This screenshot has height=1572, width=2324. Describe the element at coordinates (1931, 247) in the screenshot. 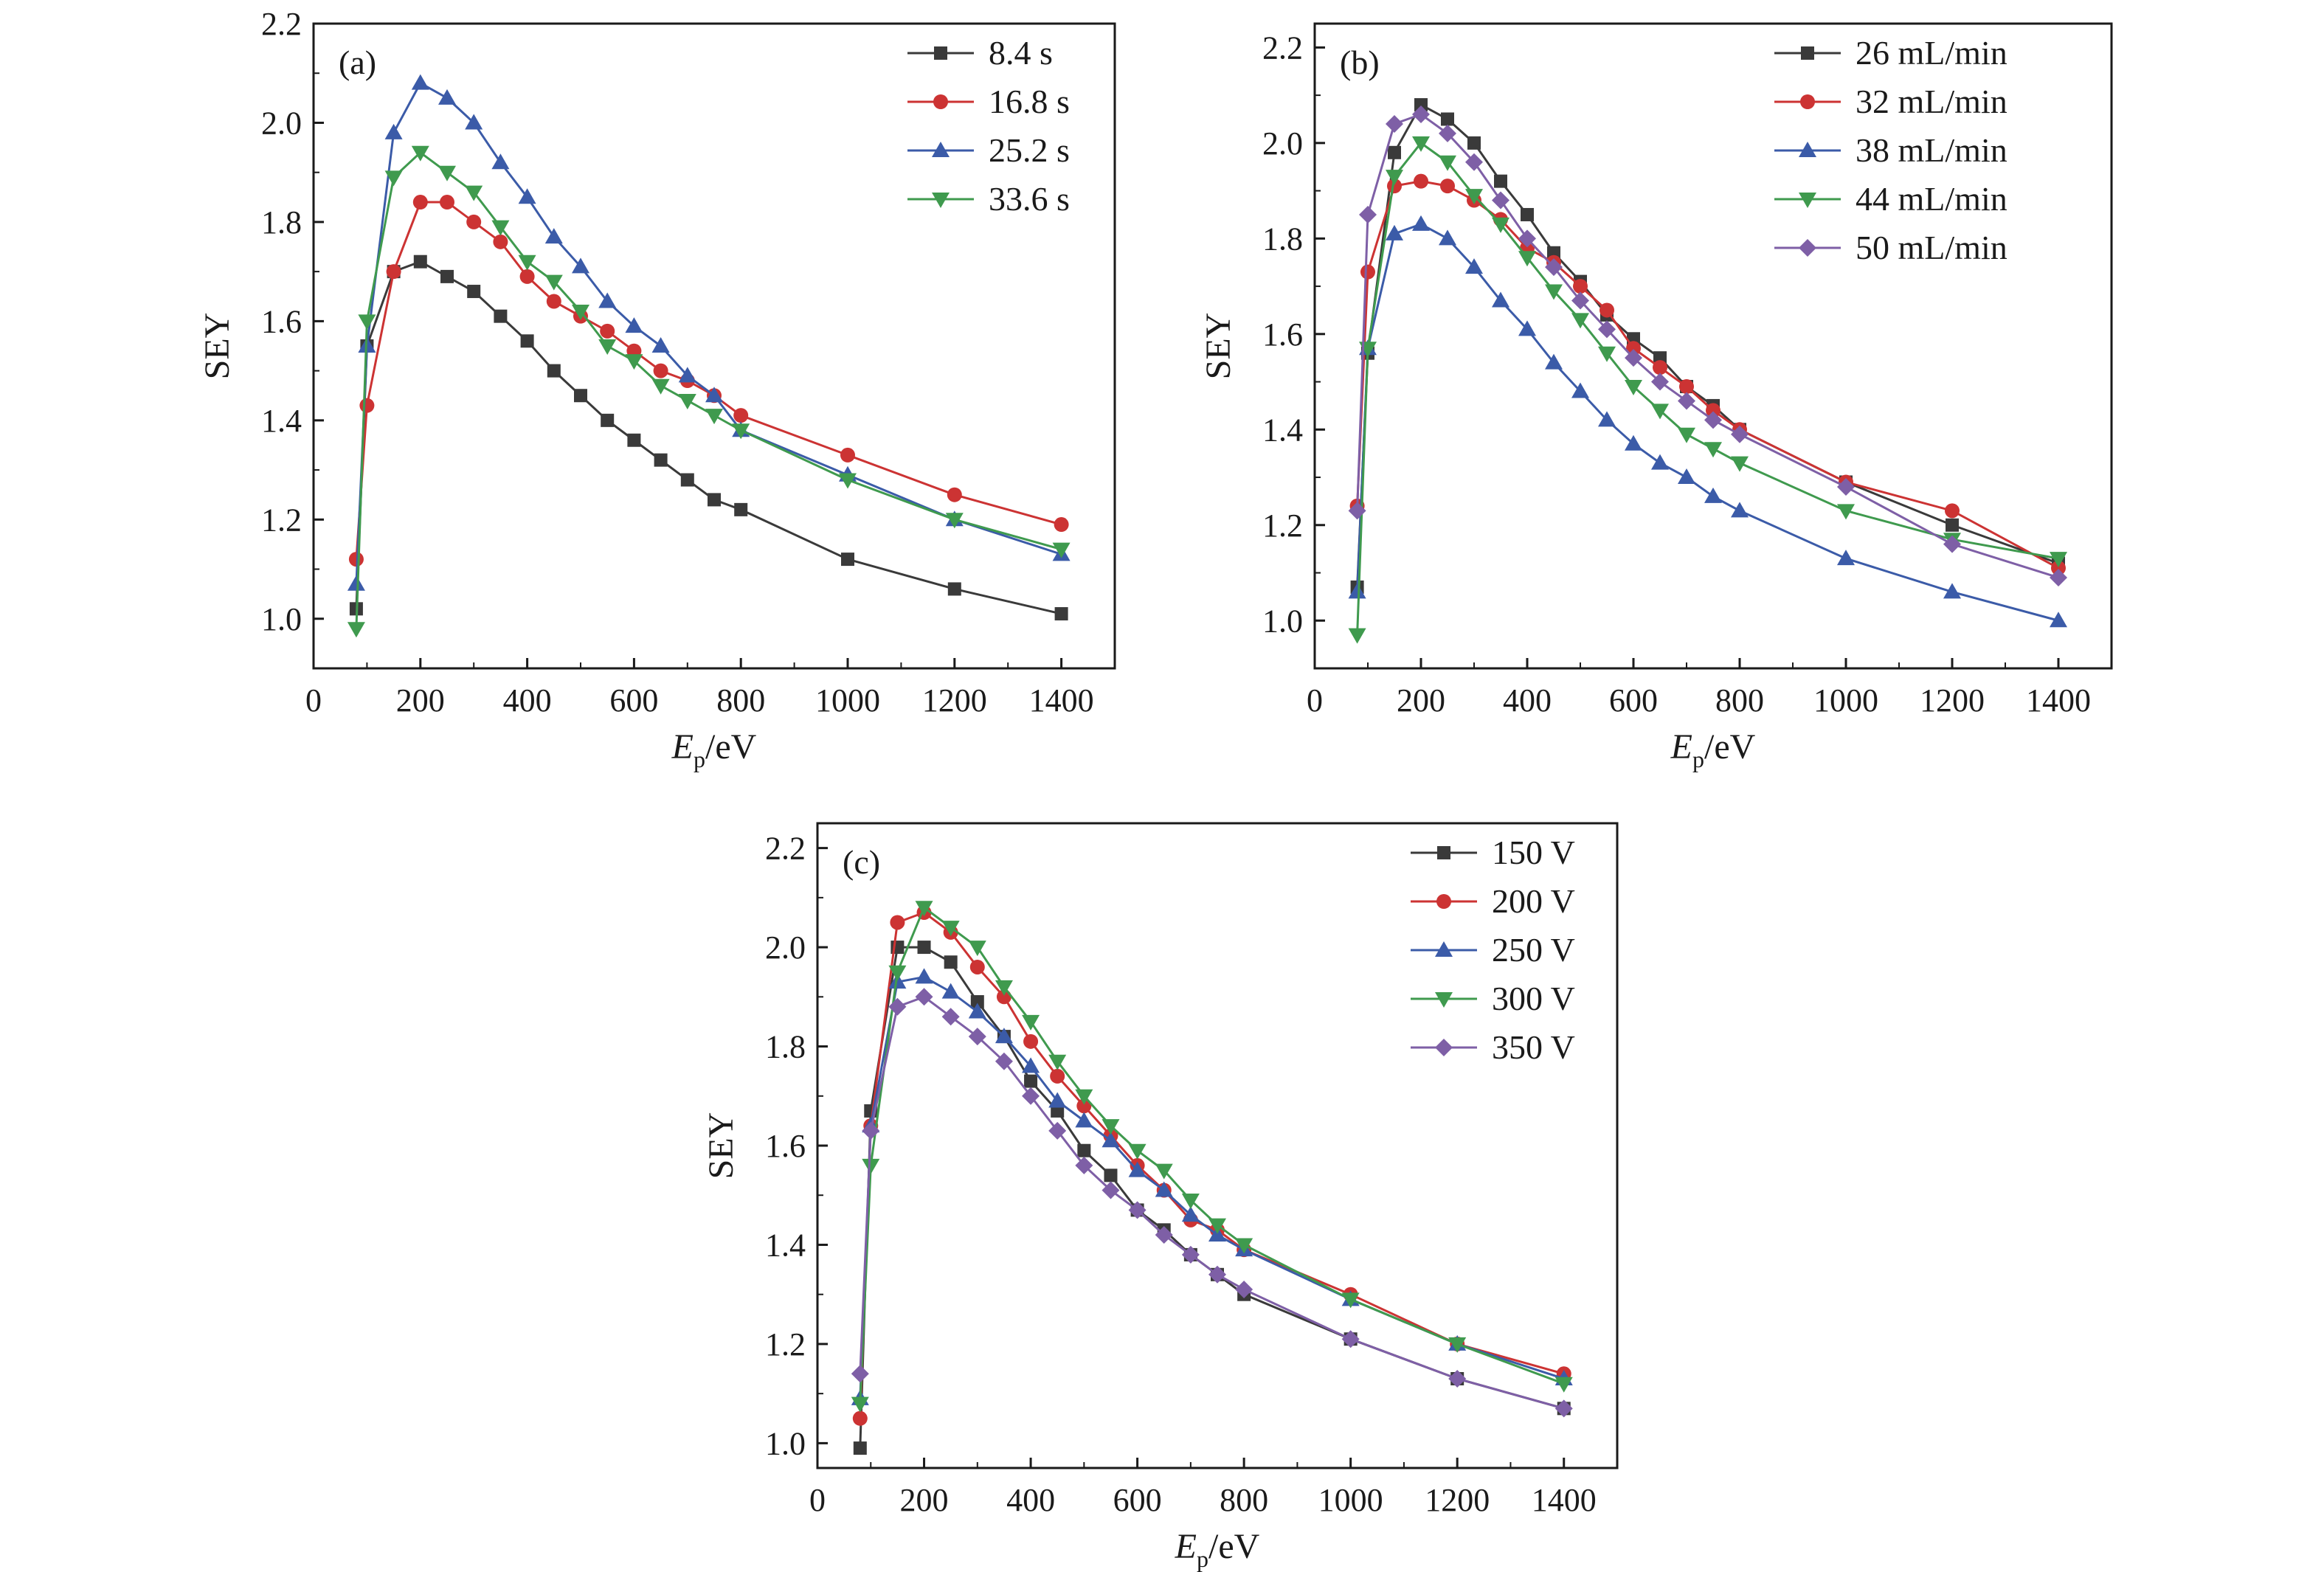

I see `legend-label: 50 mL/min` at that location.